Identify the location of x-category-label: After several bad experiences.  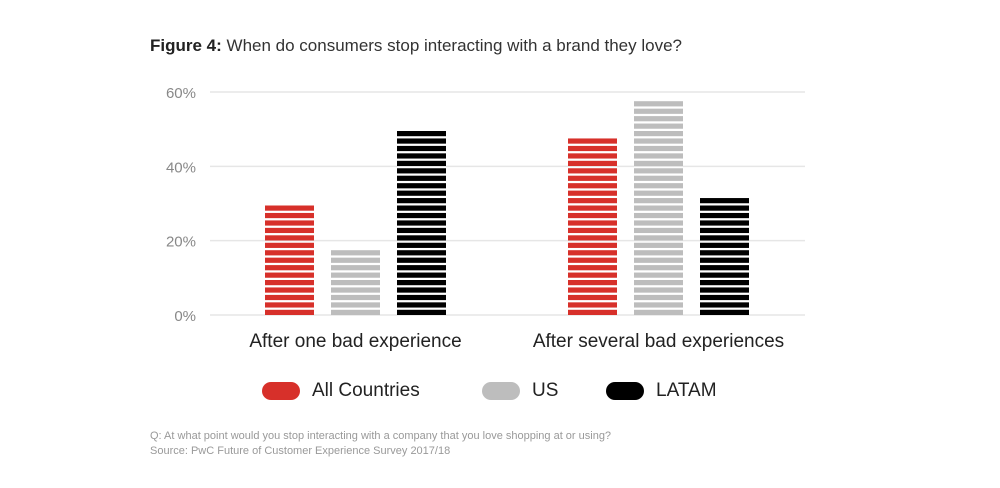
(658, 341).